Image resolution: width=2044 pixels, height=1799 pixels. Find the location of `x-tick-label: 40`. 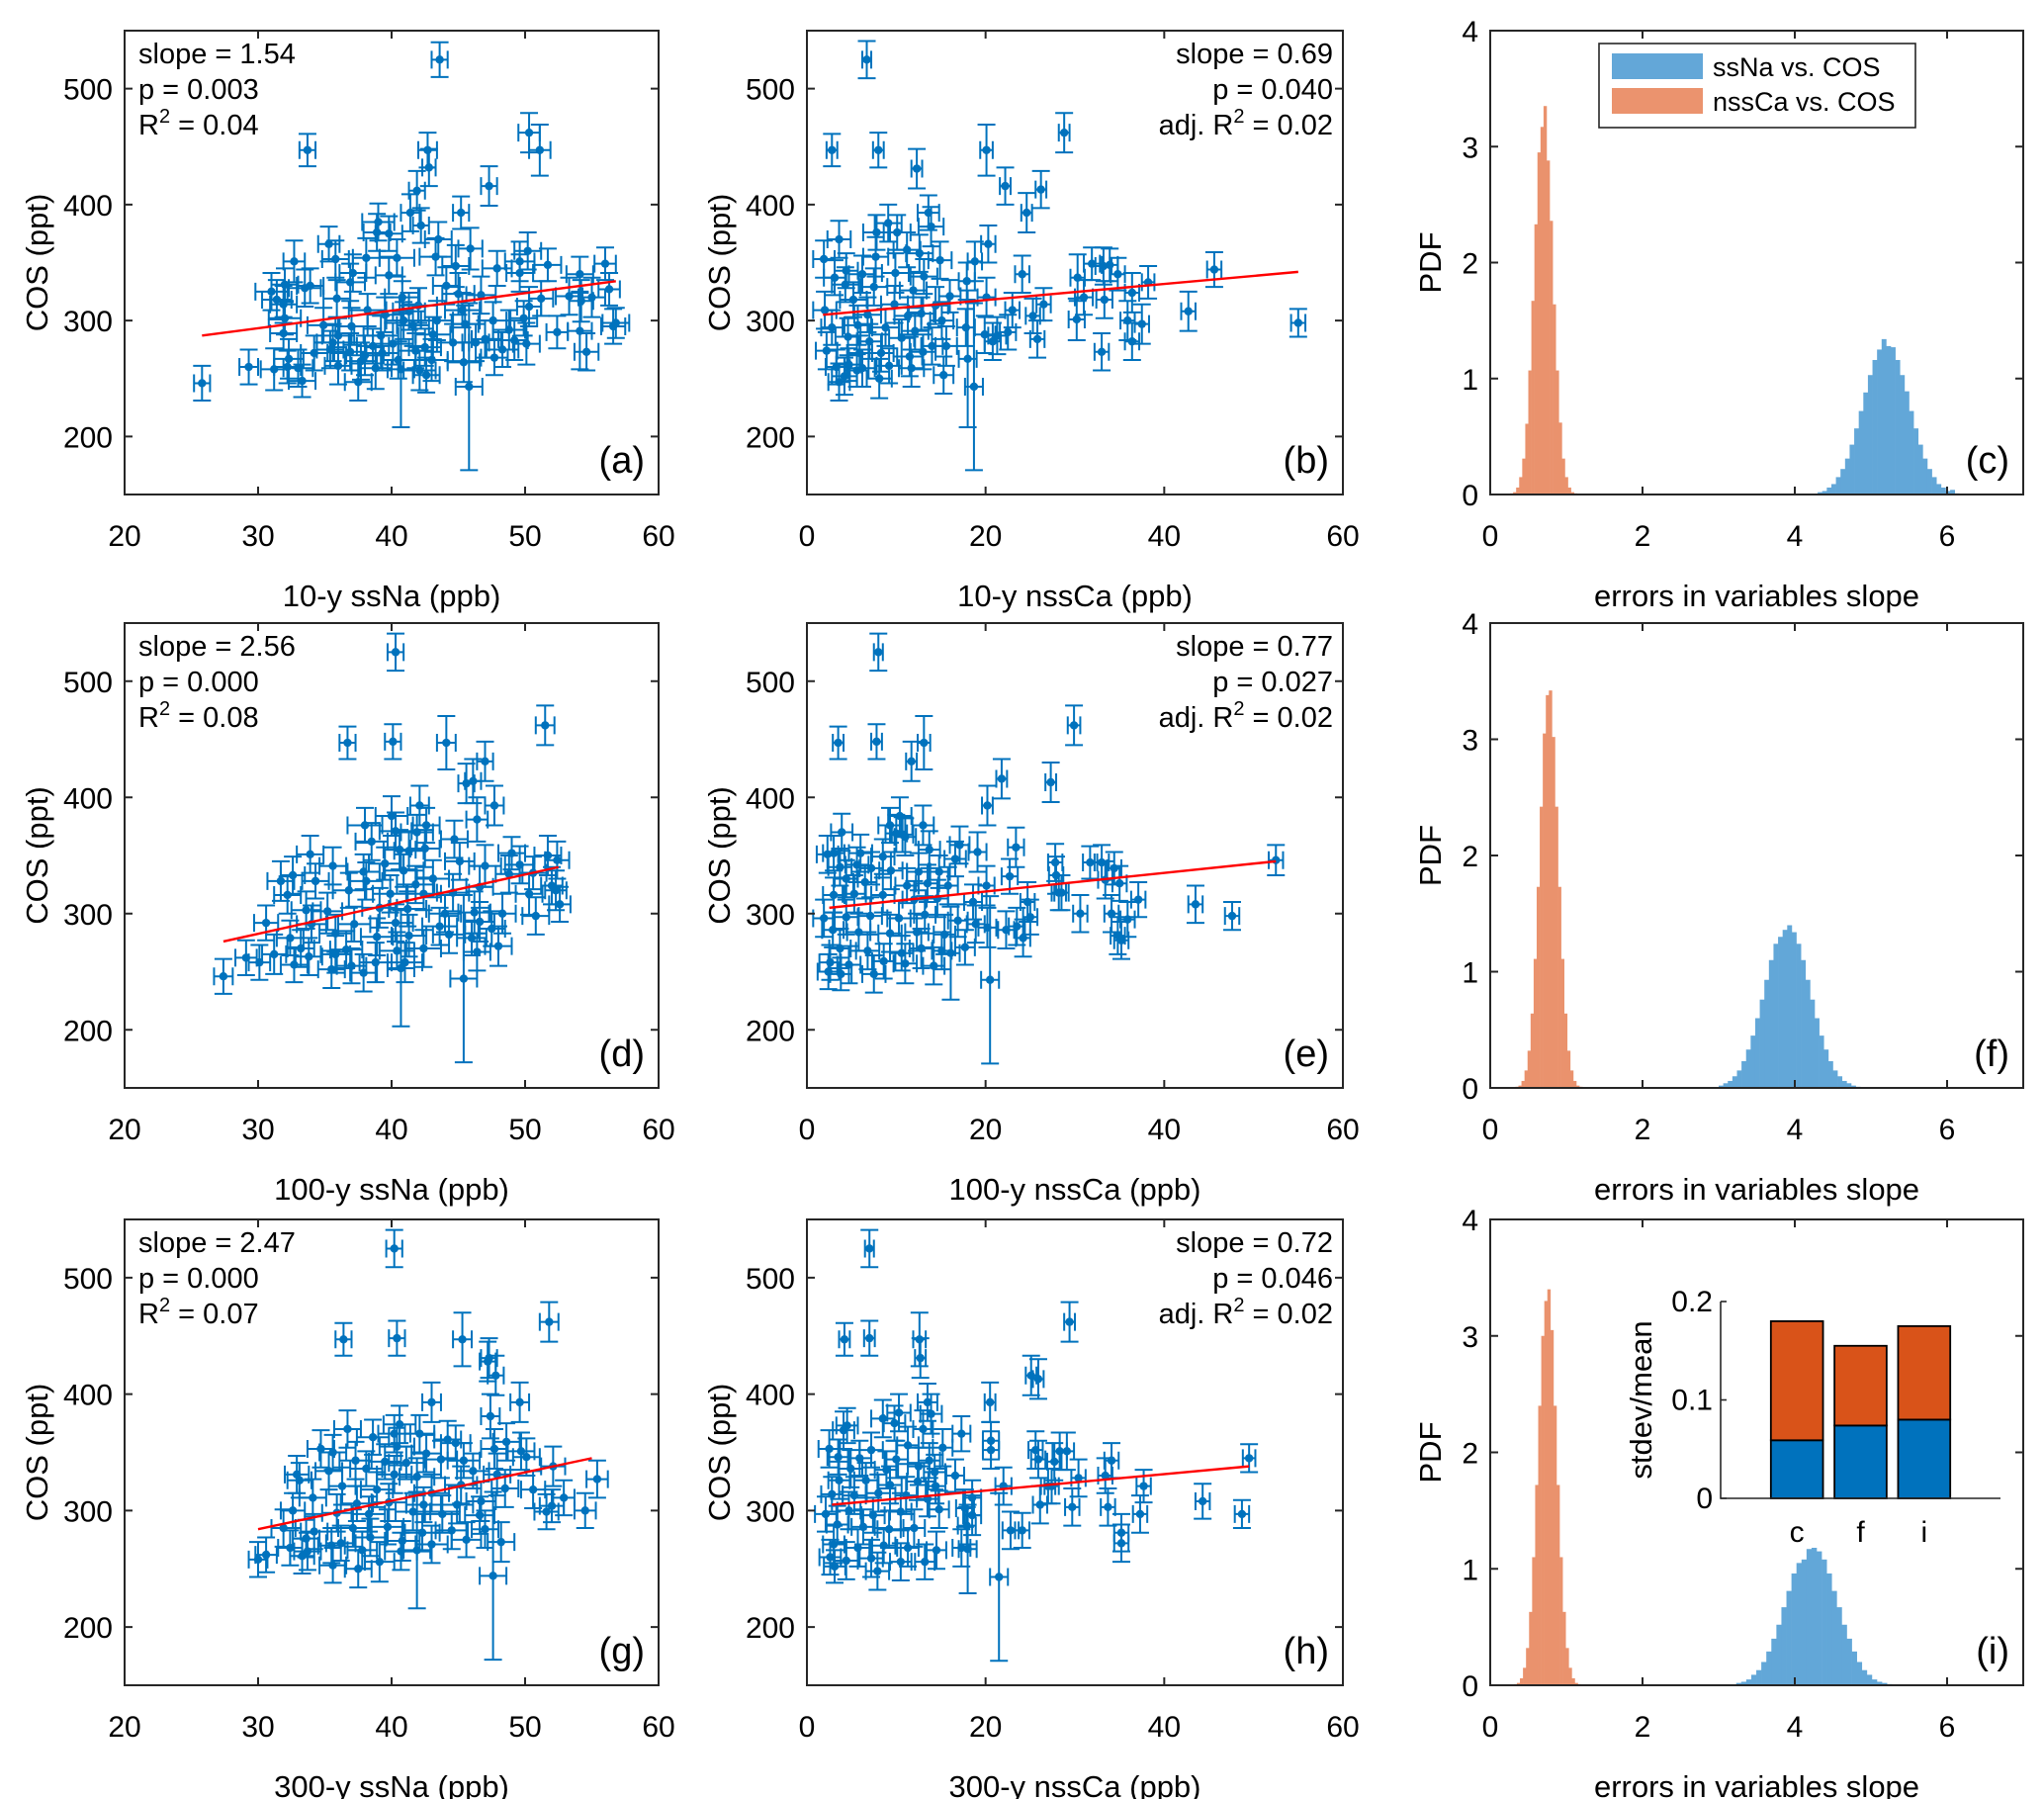

x-tick-label: 40 is located at coordinates (391, 536).